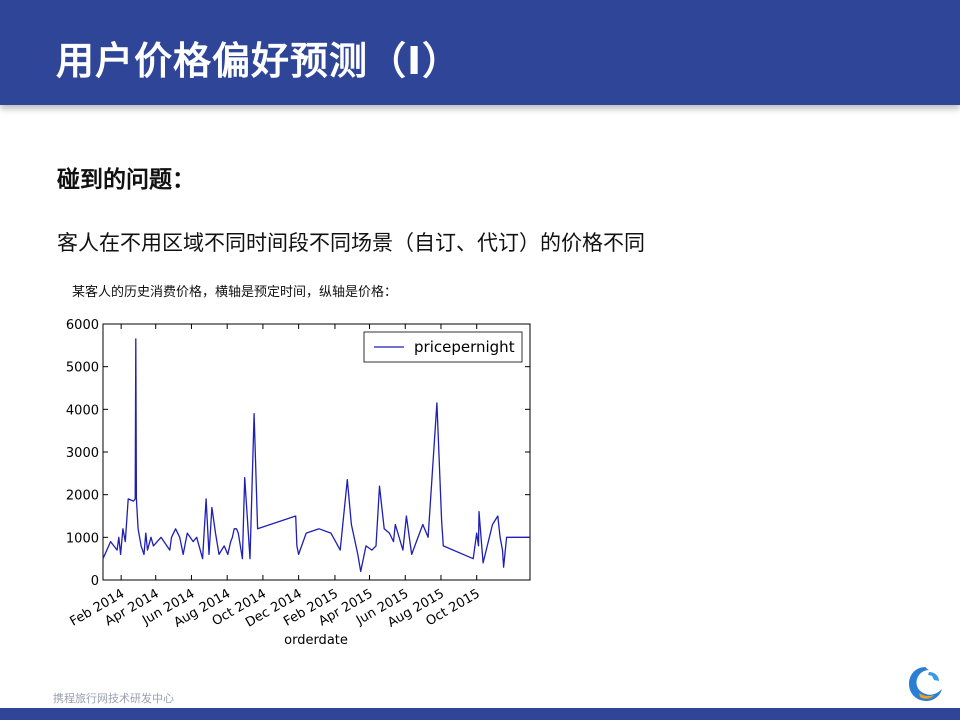 Image resolution: width=960 pixels, height=720 pixels. What do you see at coordinates (82, 496) in the screenshot?
I see `y-tick-label: 2000` at bounding box center [82, 496].